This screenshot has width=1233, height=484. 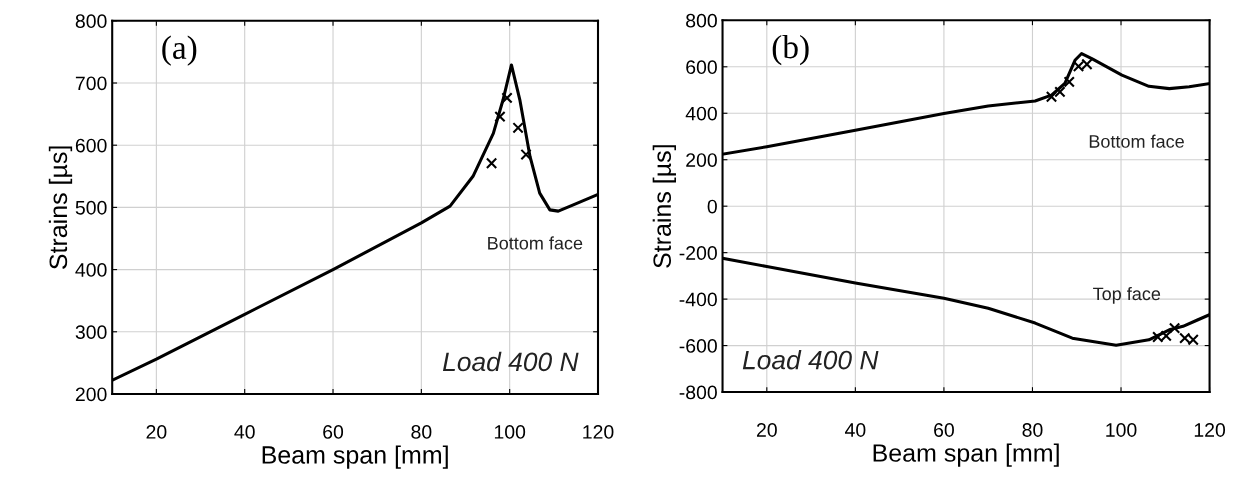 What do you see at coordinates (1136, 141) in the screenshot?
I see `text: Bottom face` at bounding box center [1136, 141].